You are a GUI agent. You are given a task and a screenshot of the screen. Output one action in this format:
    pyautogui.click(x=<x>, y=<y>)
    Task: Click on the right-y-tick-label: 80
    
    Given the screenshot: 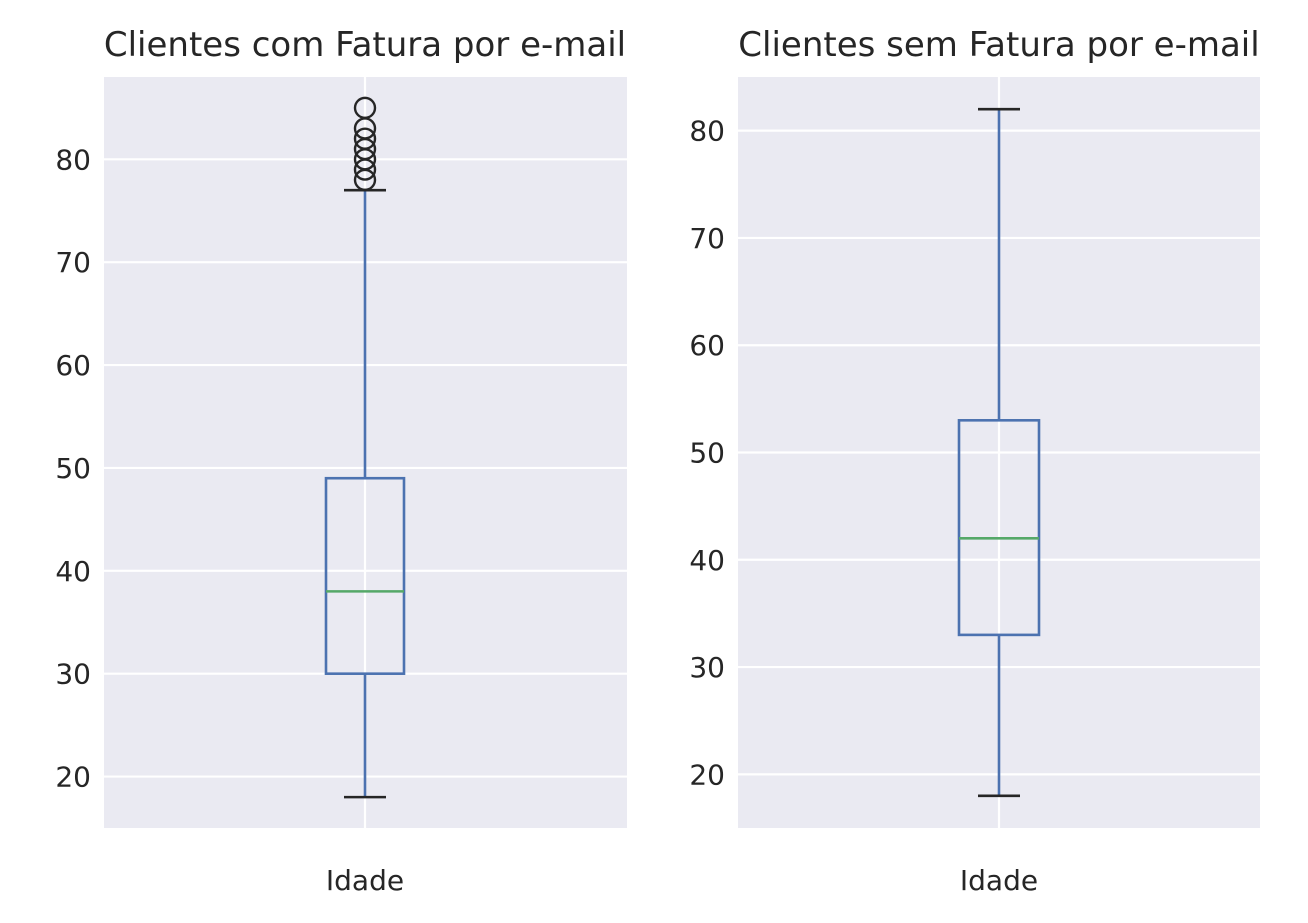 What is the action you would take?
    pyautogui.click(x=707, y=131)
    